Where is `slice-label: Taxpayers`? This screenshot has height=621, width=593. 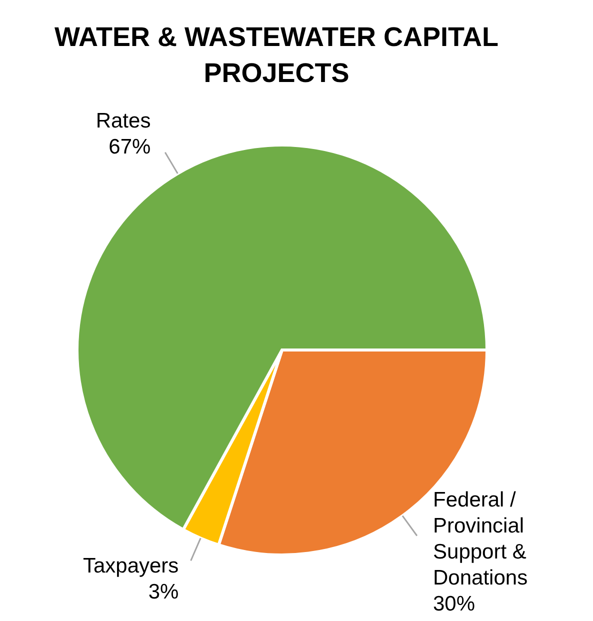
slice-label: Taxpayers is located at coordinates (130, 566).